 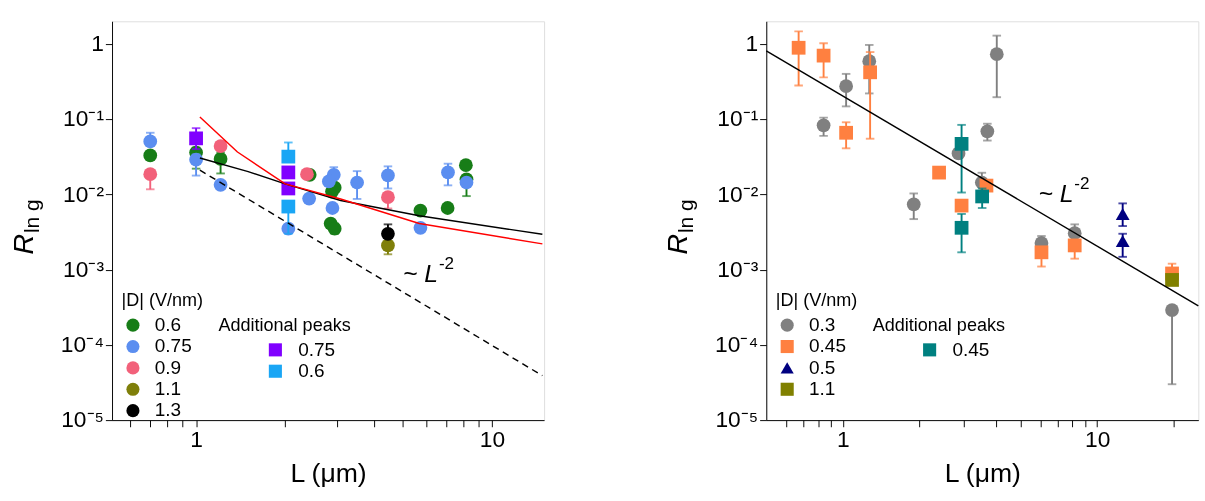 I want to click on legend-label: 0.3, so click(x=822, y=324).